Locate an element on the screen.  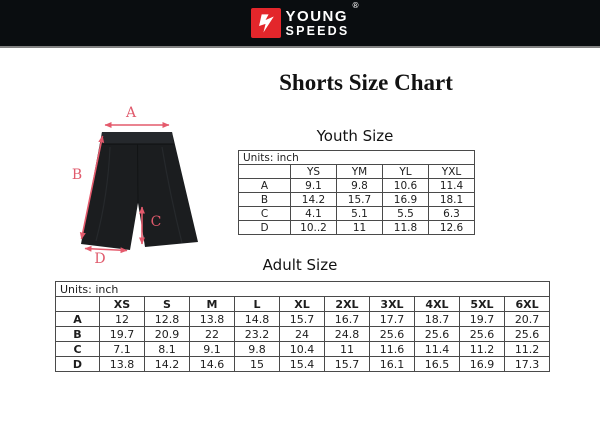
size-value-cell: 23.2 is located at coordinates (257, 334).